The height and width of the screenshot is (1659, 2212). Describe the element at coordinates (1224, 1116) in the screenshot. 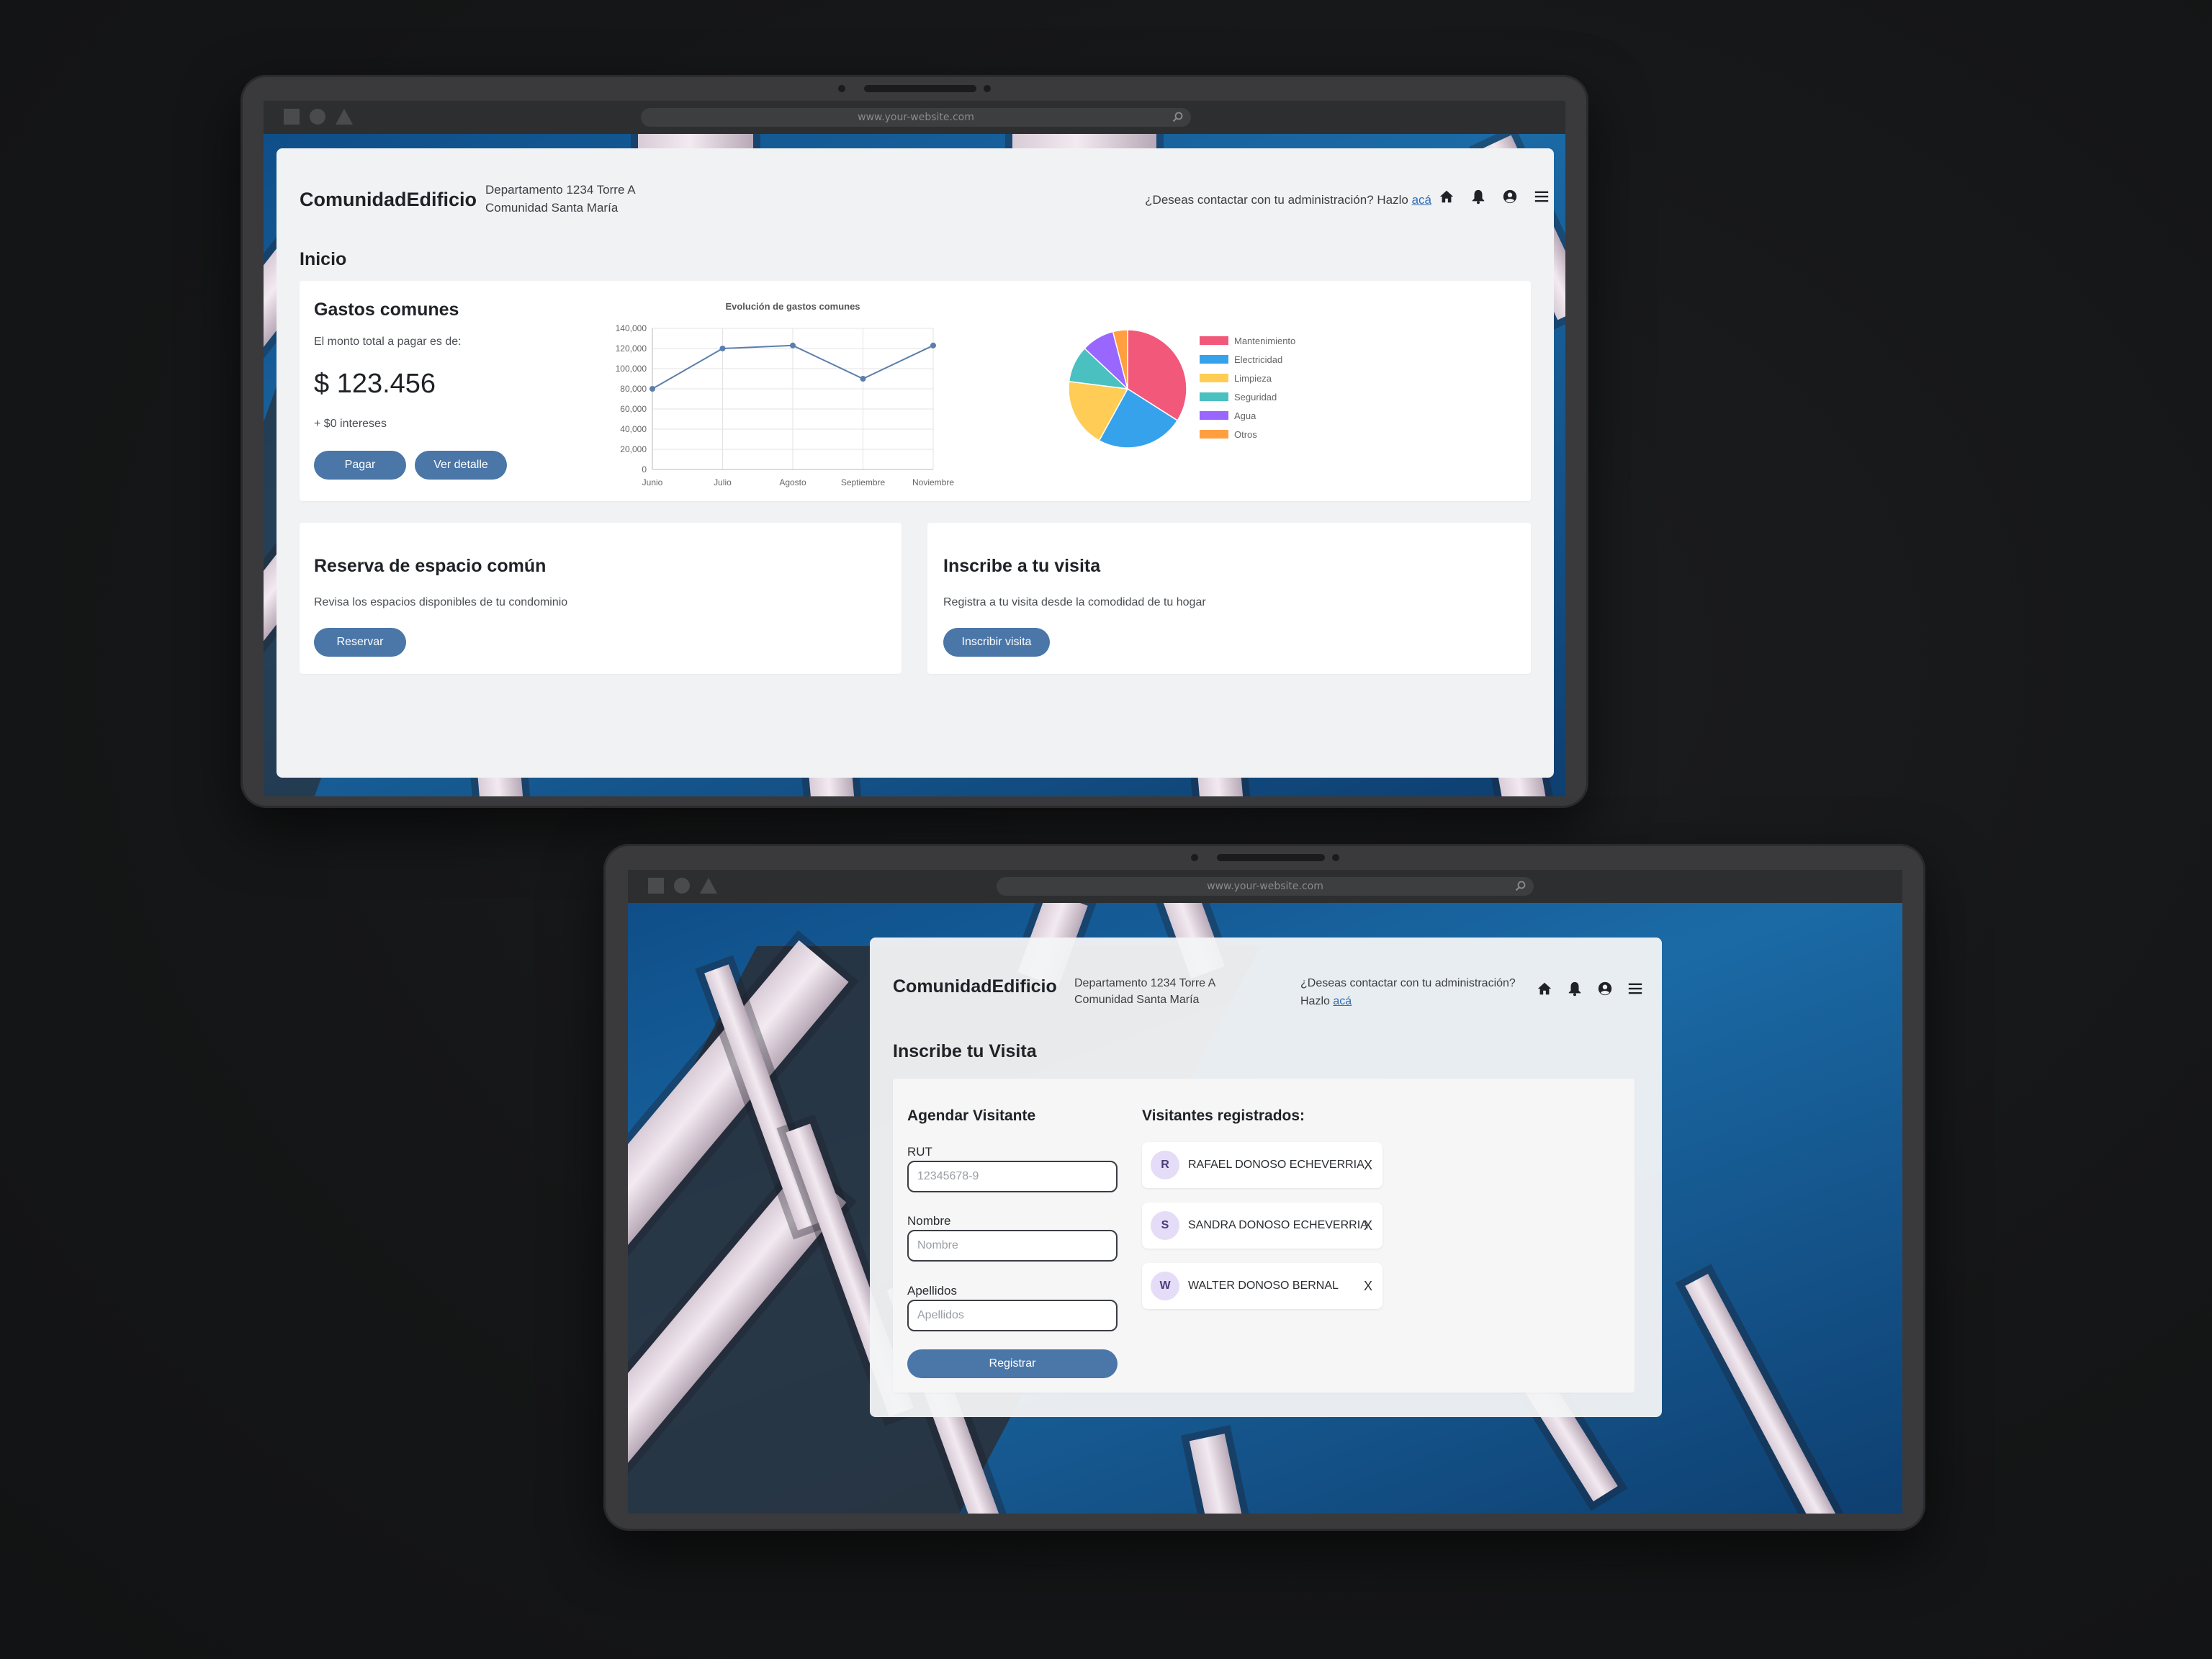

I see `registered-title: Visitantes registrados:` at that location.